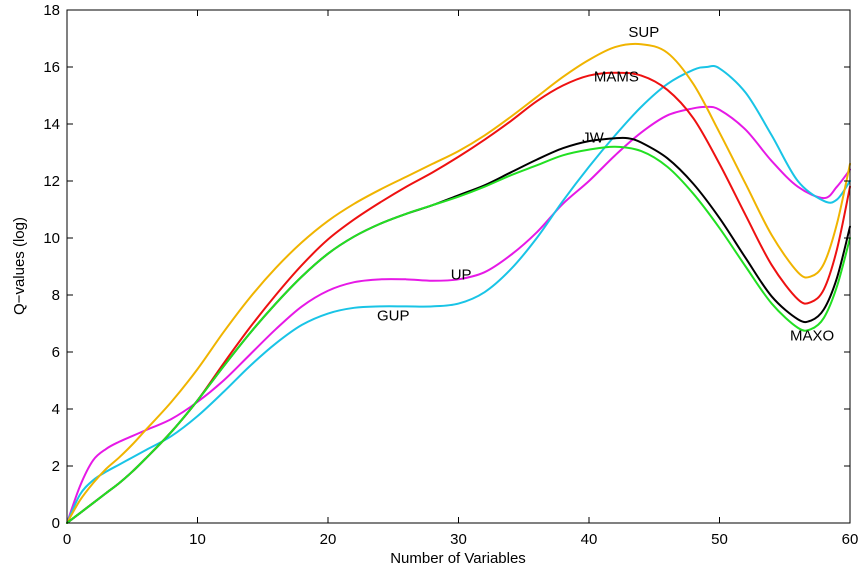 This screenshot has width=861, height=569. What do you see at coordinates (51, 238) in the screenshot?
I see `y-tick-label: 10` at bounding box center [51, 238].